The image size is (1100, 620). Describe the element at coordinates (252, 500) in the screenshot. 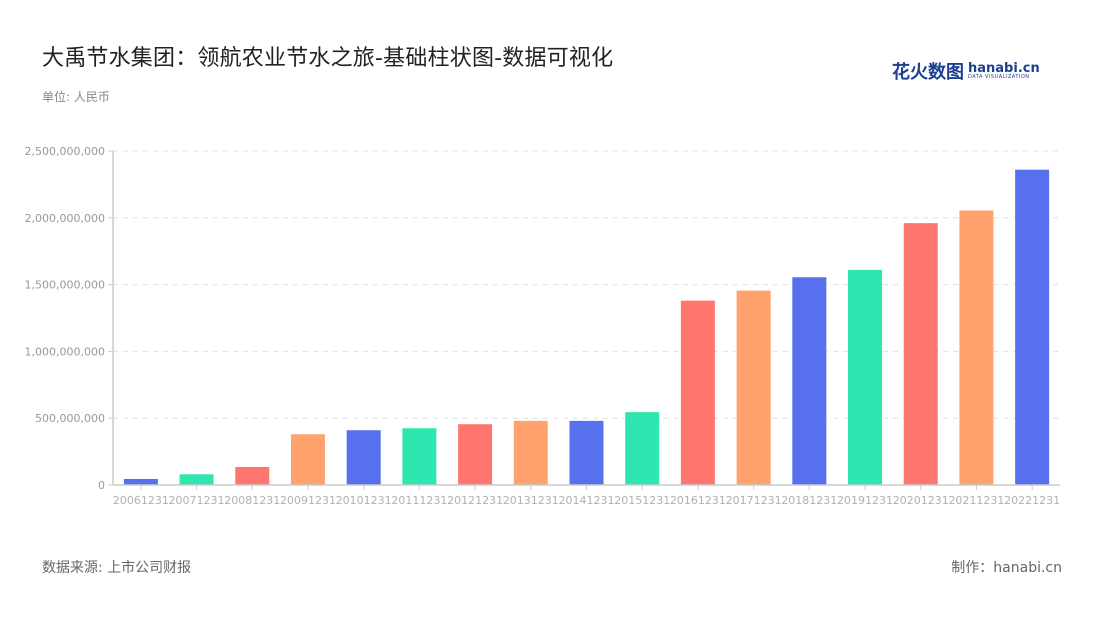

I see `x-tick-label: 20081231` at that location.